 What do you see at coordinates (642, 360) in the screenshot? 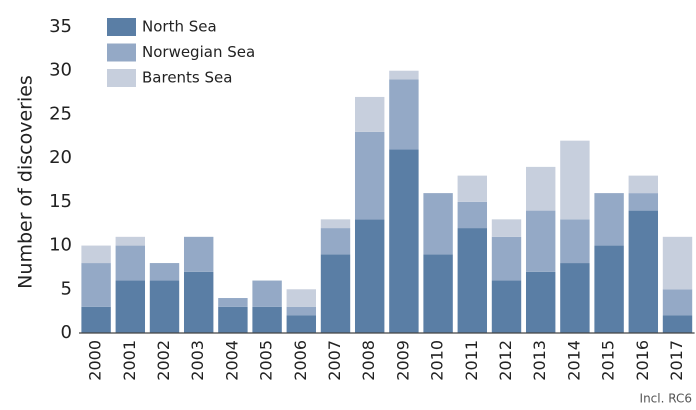
I see `x-tick-label: 2016` at bounding box center [642, 360].